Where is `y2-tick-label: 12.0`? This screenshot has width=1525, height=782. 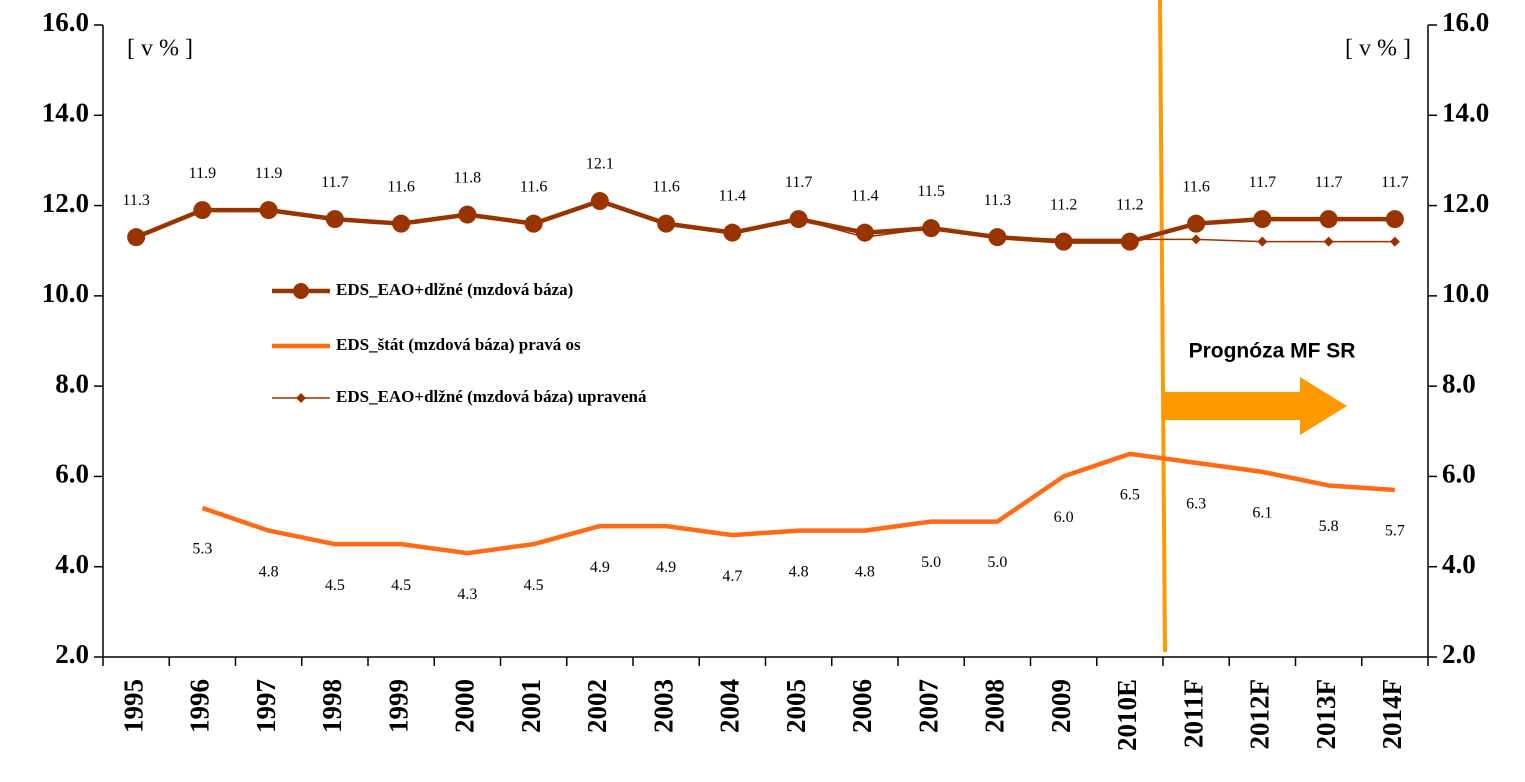 y2-tick-label: 12.0 is located at coordinates (1465, 203).